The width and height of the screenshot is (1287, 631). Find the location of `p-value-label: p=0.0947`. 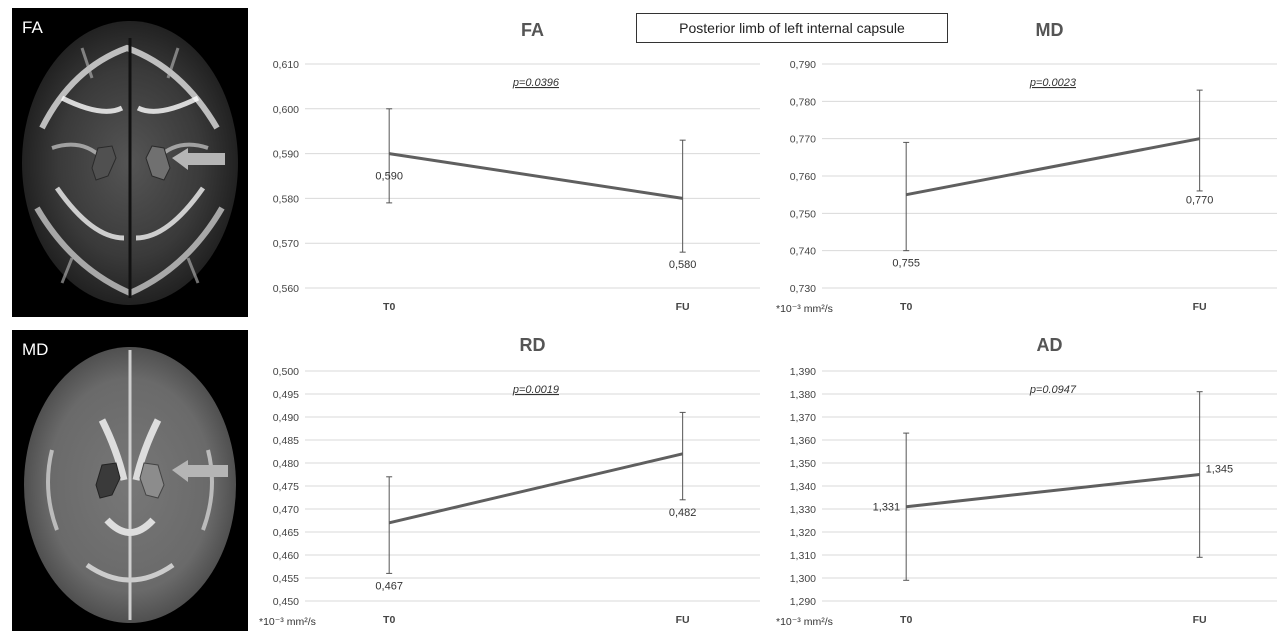

p-value-label: p=0.0947 is located at coordinates (1053, 390).